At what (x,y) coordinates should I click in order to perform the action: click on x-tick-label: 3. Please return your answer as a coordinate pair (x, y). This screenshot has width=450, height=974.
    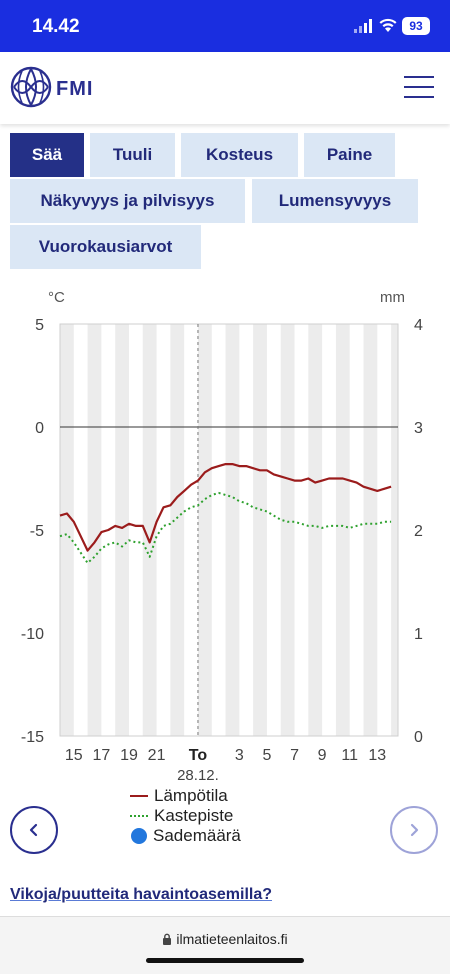
    Looking at the image, I should click on (239, 755).